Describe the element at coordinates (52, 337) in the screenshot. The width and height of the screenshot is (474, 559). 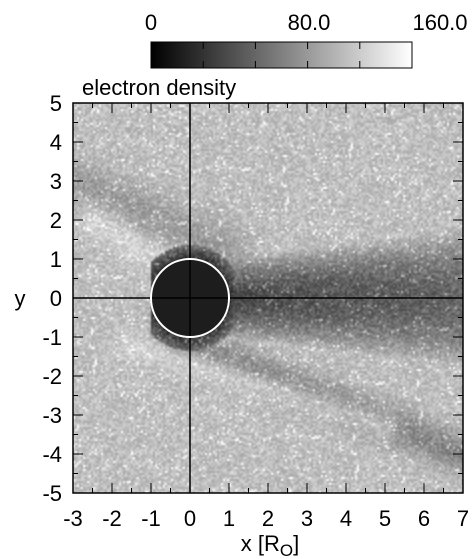
I see `y-tick-label: -1` at that location.